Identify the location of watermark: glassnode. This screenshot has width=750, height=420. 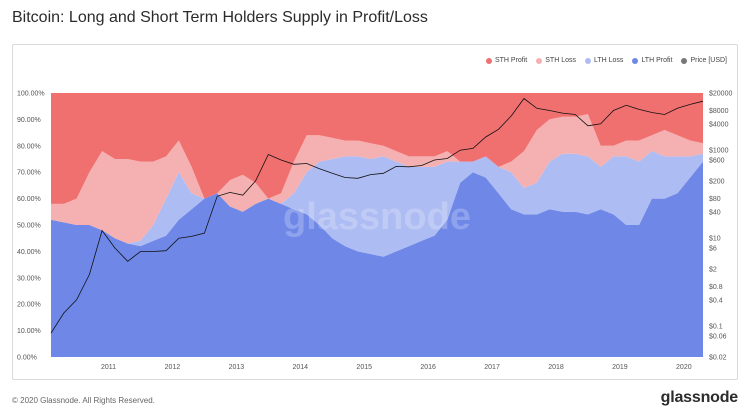
(377, 217).